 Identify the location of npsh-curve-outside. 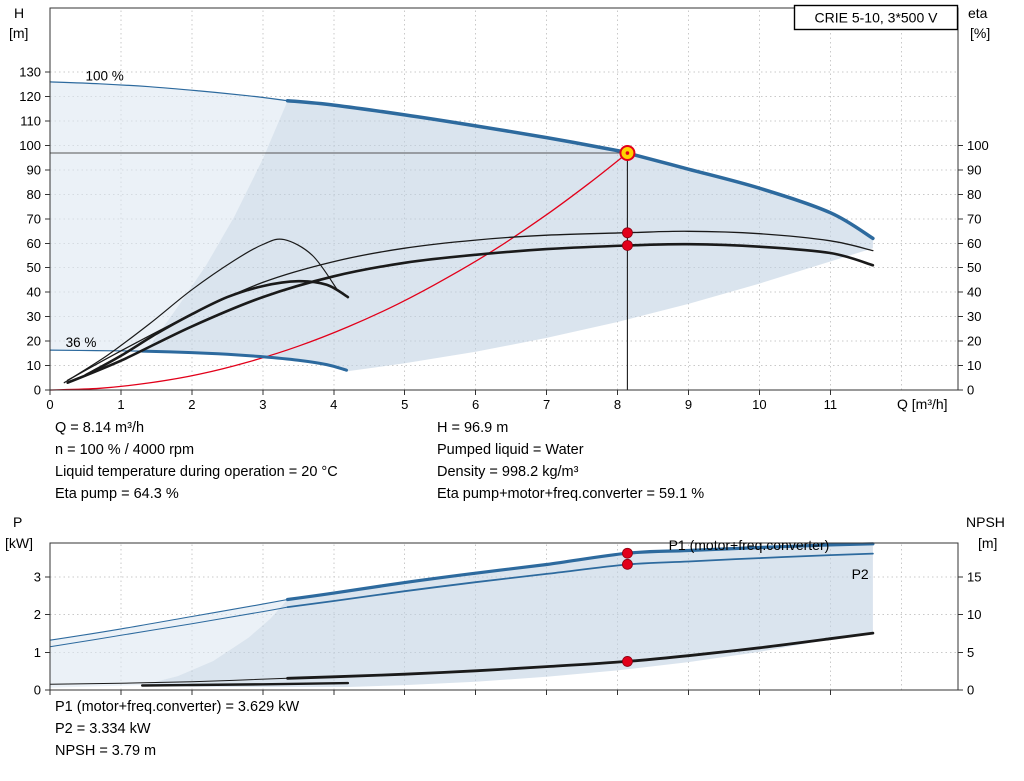
(169, 681).